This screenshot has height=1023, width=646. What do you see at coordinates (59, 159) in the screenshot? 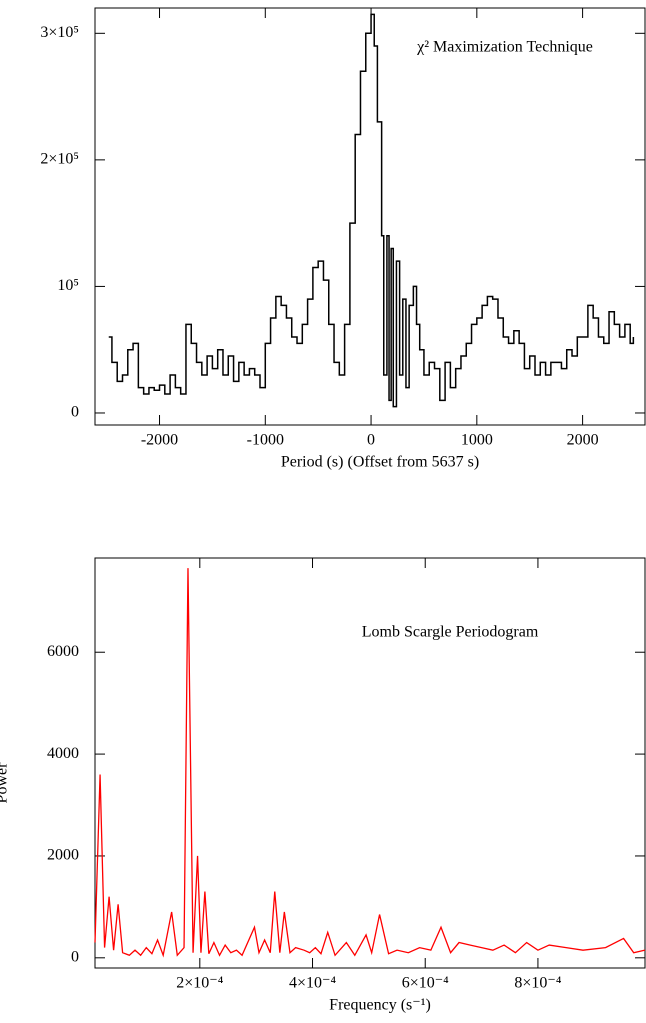
I see `y-tick-label: 2×10⁵` at bounding box center [59, 159].